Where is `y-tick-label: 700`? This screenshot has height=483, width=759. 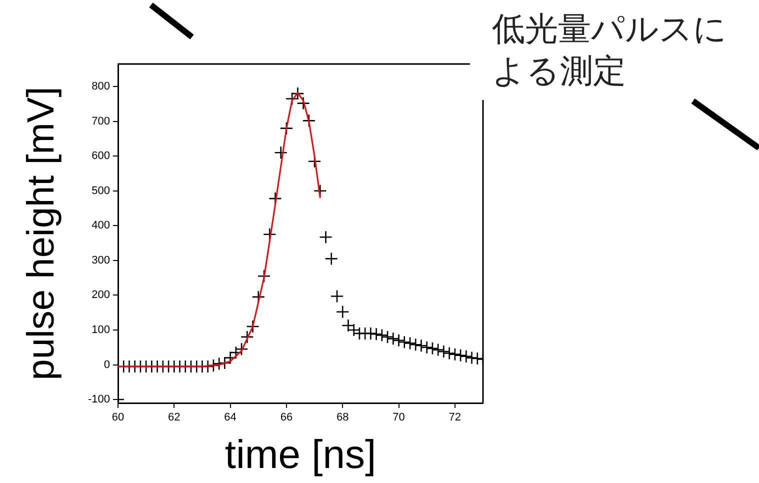
y-tick-label: 700 is located at coordinates (101, 121).